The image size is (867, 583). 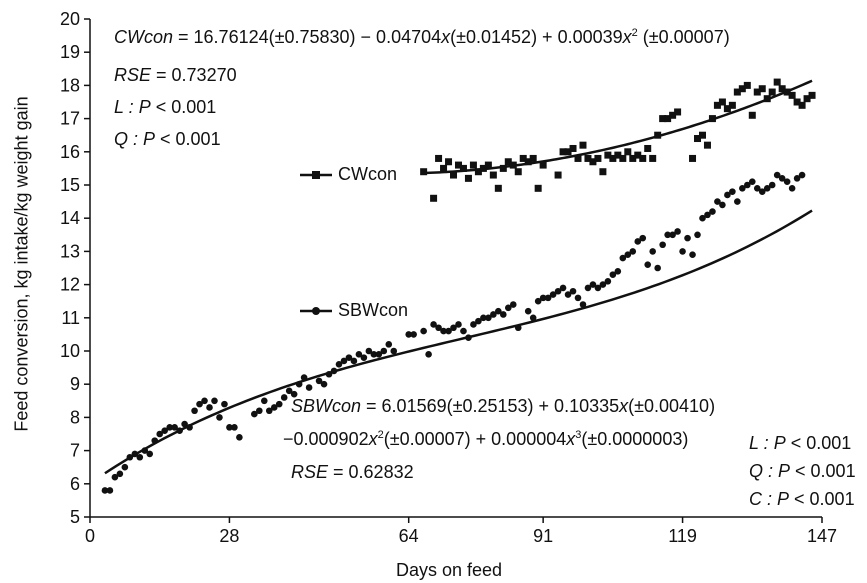 I want to click on sbw-l-name: L : P, so click(x=767, y=443).